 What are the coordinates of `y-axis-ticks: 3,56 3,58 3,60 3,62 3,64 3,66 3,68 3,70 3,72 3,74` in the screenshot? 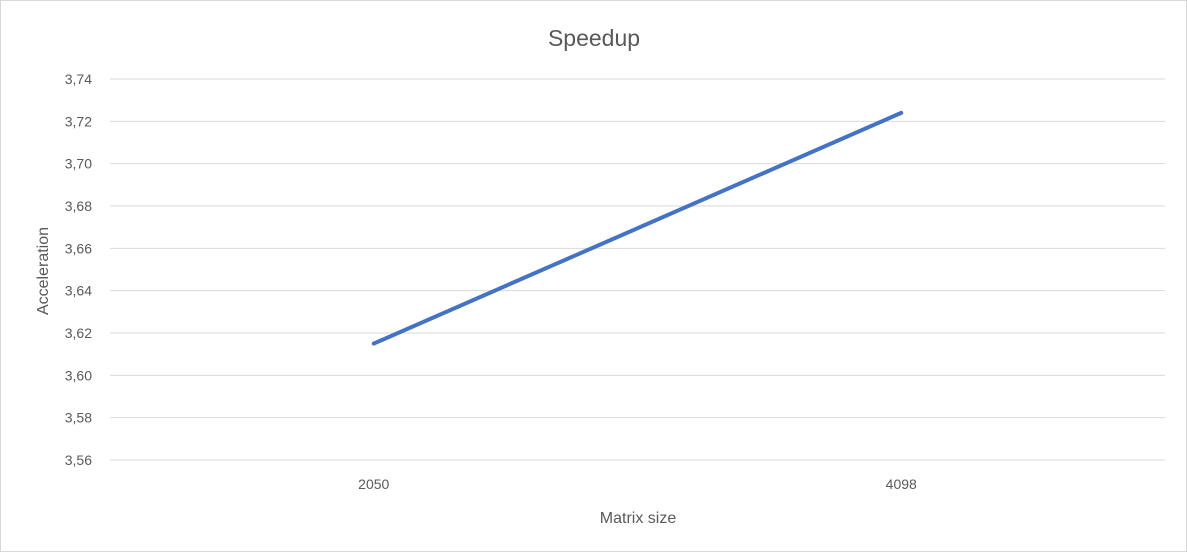 It's located at (78, 269).